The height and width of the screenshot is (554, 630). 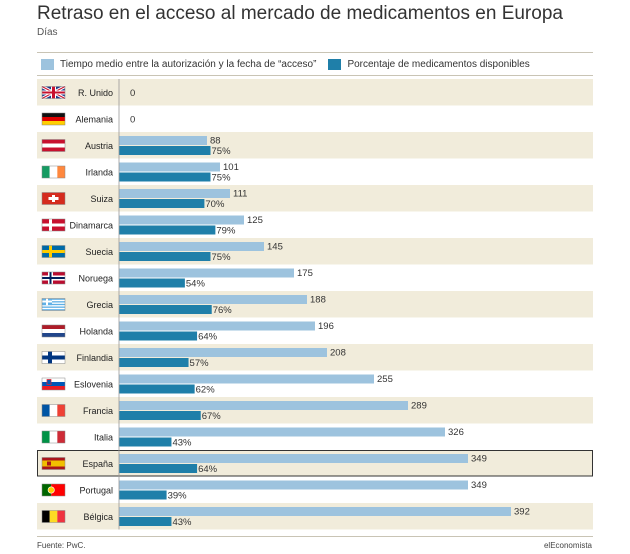 I want to click on chart-row: Alemania 0, so click(x=88, y=119).